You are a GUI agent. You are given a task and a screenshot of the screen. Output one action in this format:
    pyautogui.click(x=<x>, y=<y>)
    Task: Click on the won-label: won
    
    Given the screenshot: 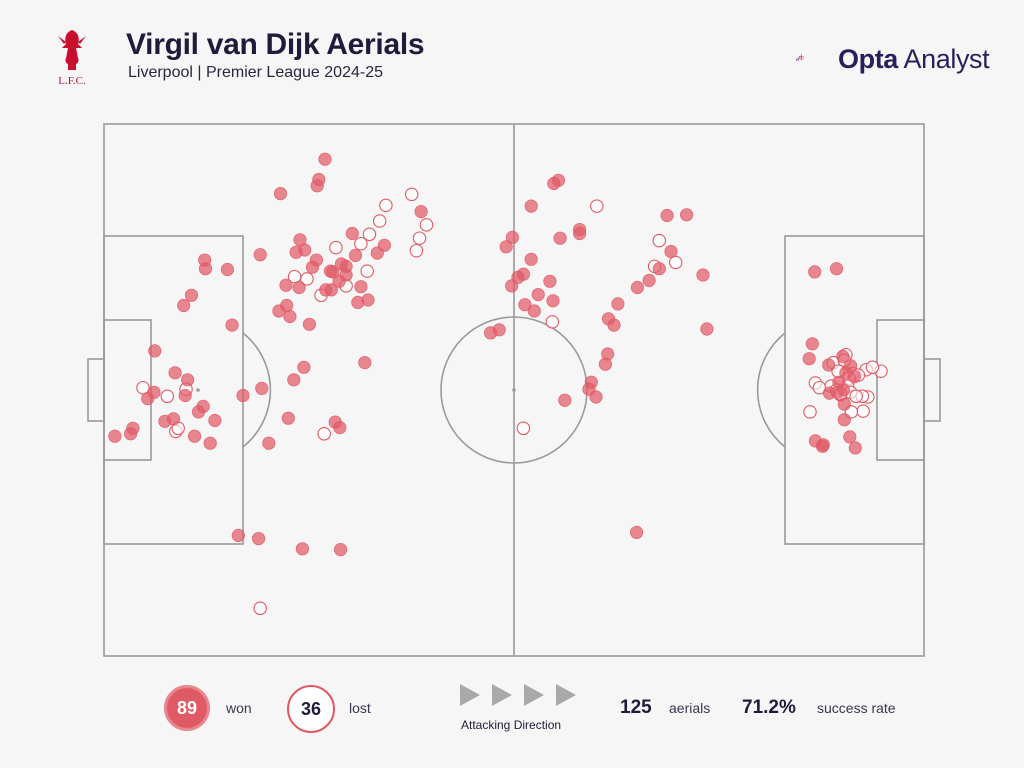 What is the action you would take?
    pyautogui.click(x=239, y=708)
    